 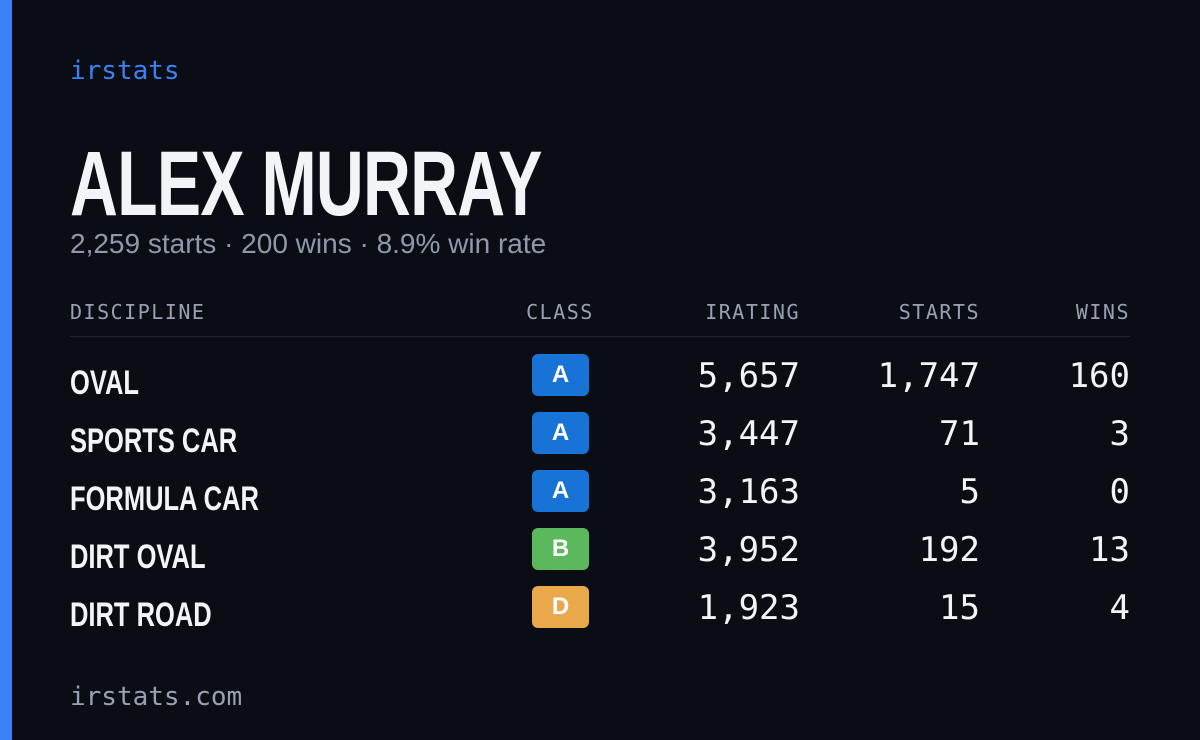 What do you see at coordinates (164, 499) in the screenshot?
I see `discipline: FORMULA CAR` at bounding box center [164, 499].